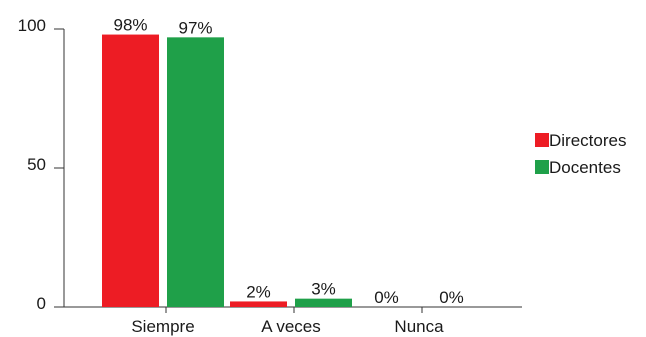 The height and width of the screenshot is (337, 646). What do you see at coordinates (291, 326) in the screenshot?
I see `category-label-1: A veces` at bounding box center [291, 326].